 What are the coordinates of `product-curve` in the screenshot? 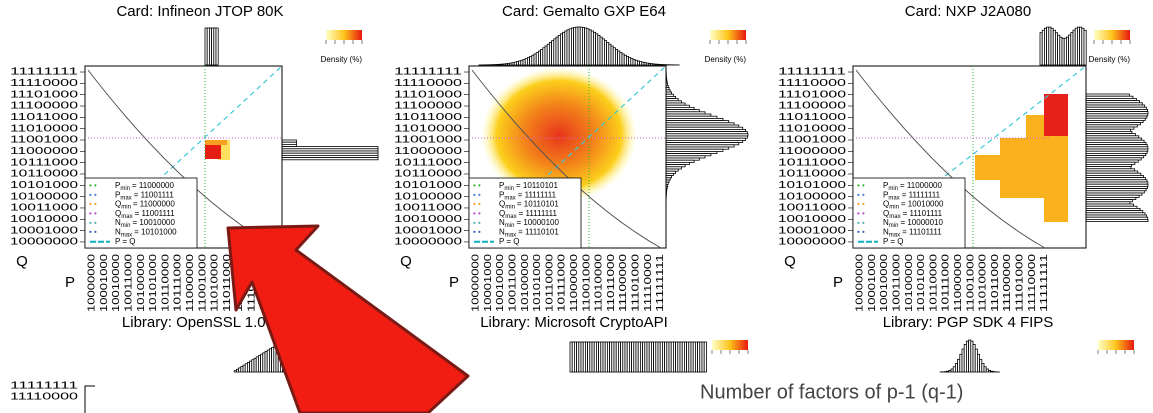 It's located at (950, 159).